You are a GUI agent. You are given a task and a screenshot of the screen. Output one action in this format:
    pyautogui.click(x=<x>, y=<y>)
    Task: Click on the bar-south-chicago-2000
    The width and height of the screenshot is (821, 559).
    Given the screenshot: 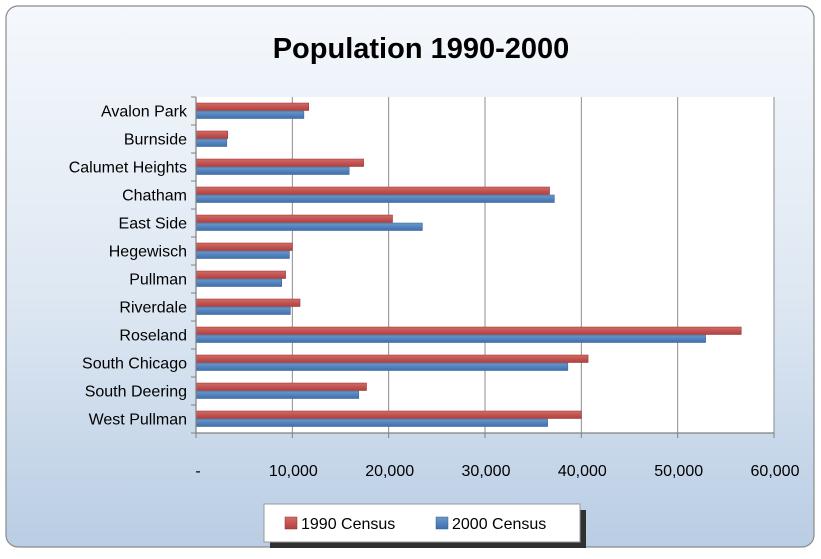 What is the action you would take?
    pyautogui.click(x=382, y=366)
    